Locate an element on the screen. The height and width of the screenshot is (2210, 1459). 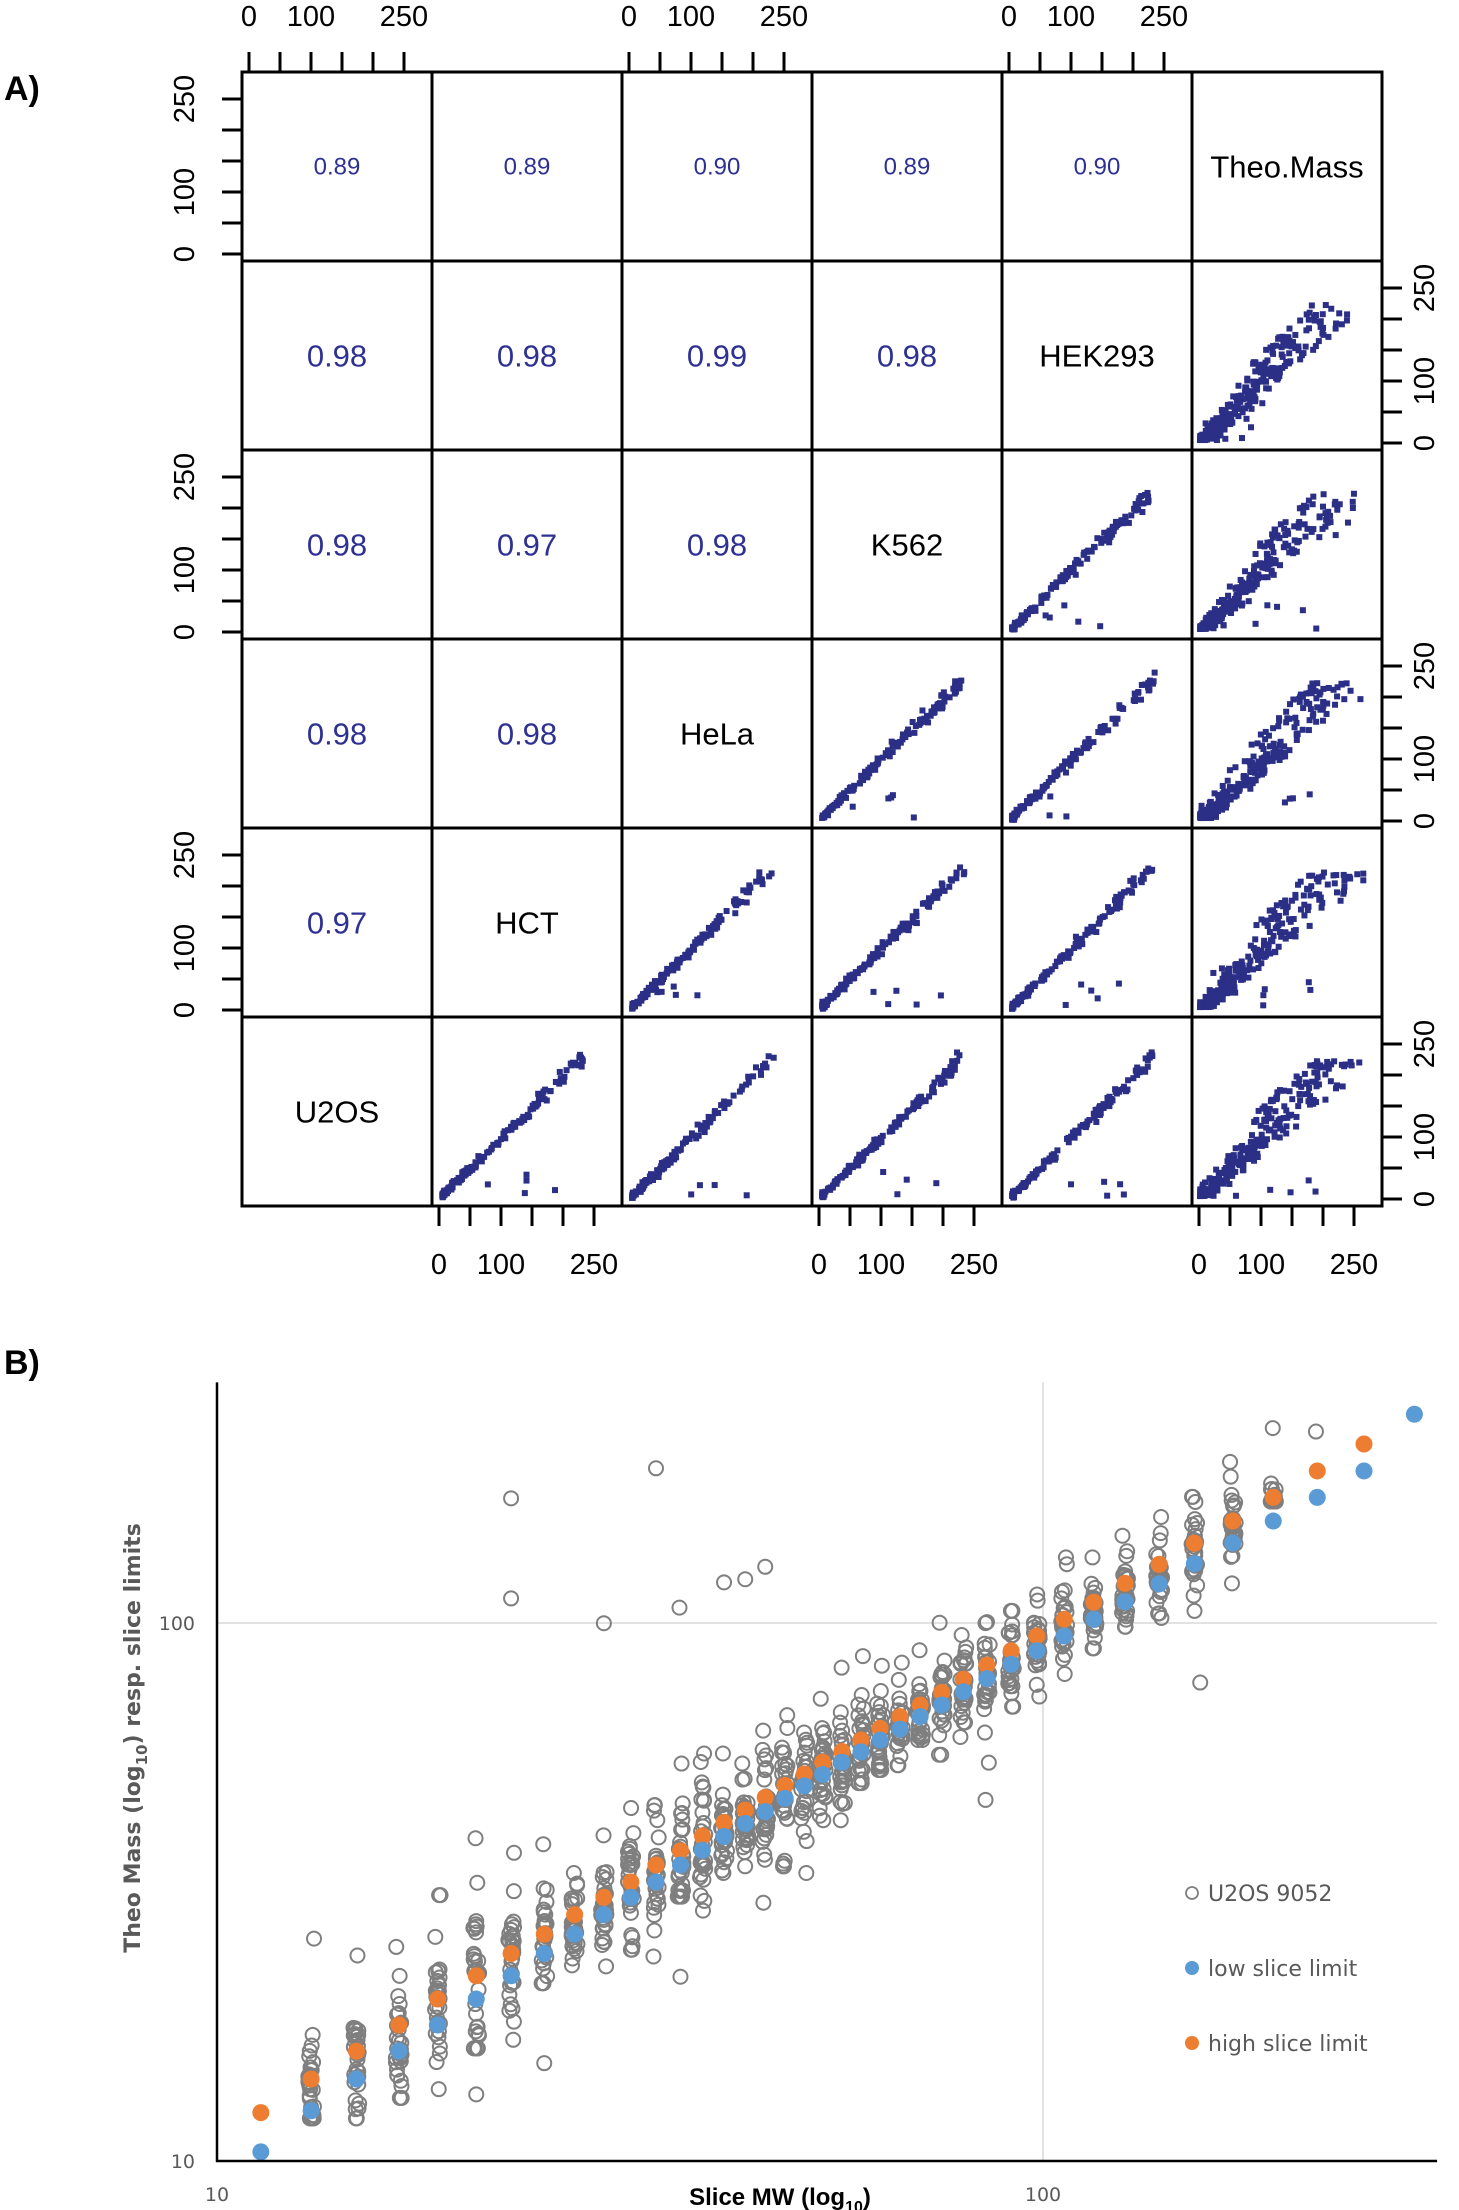
scatter-cell is located at coordinates (892, 749).